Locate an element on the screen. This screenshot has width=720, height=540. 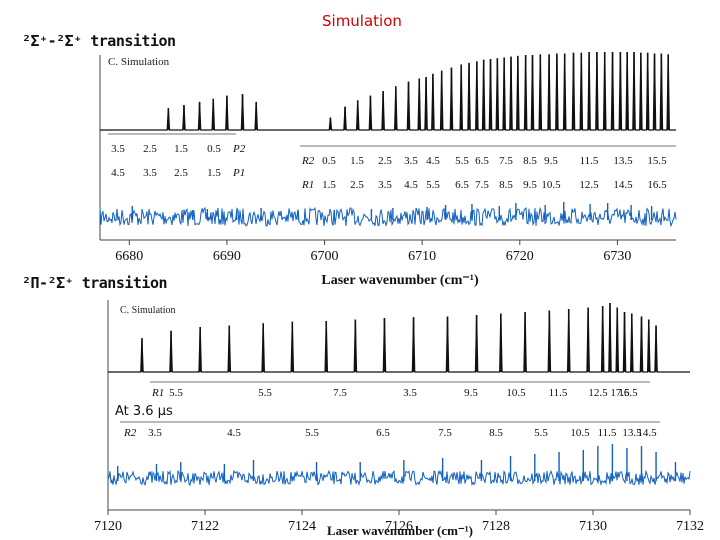
rotational-level-label: 12.5 is located at coordinates (598, 393).